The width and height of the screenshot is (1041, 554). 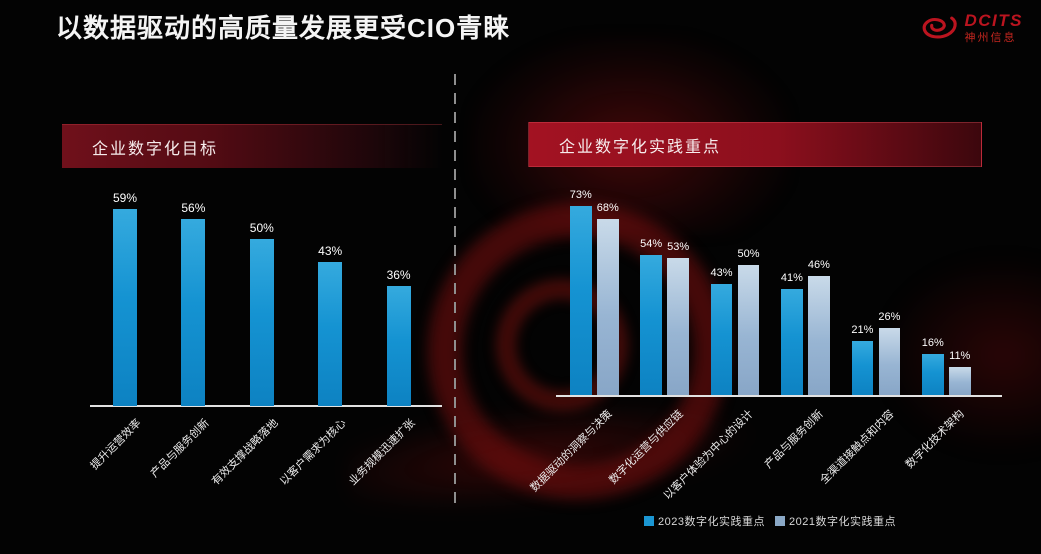 I want to click on goal-bar-value-label: 36%, so click(x=398, y=275).